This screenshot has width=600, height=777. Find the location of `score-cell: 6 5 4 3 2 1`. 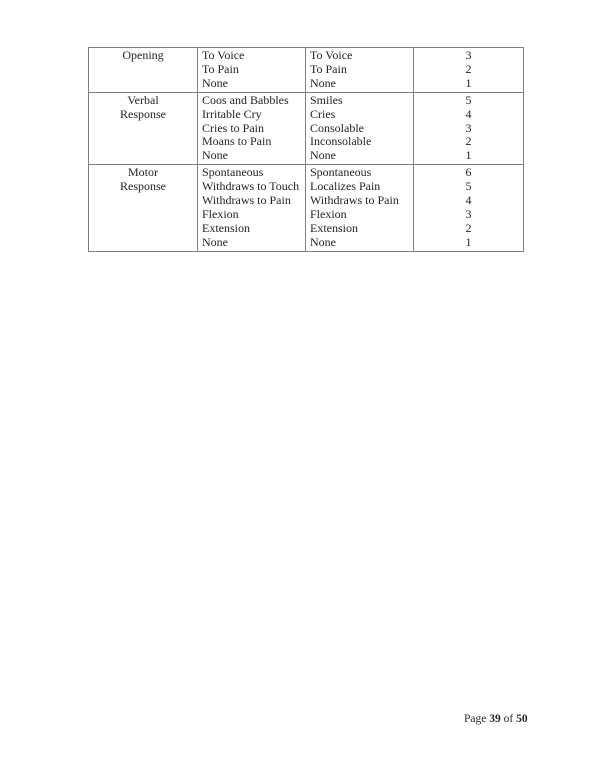

score-cell: 6 5 4 3 2 1 is located at coordinates (468, 208).